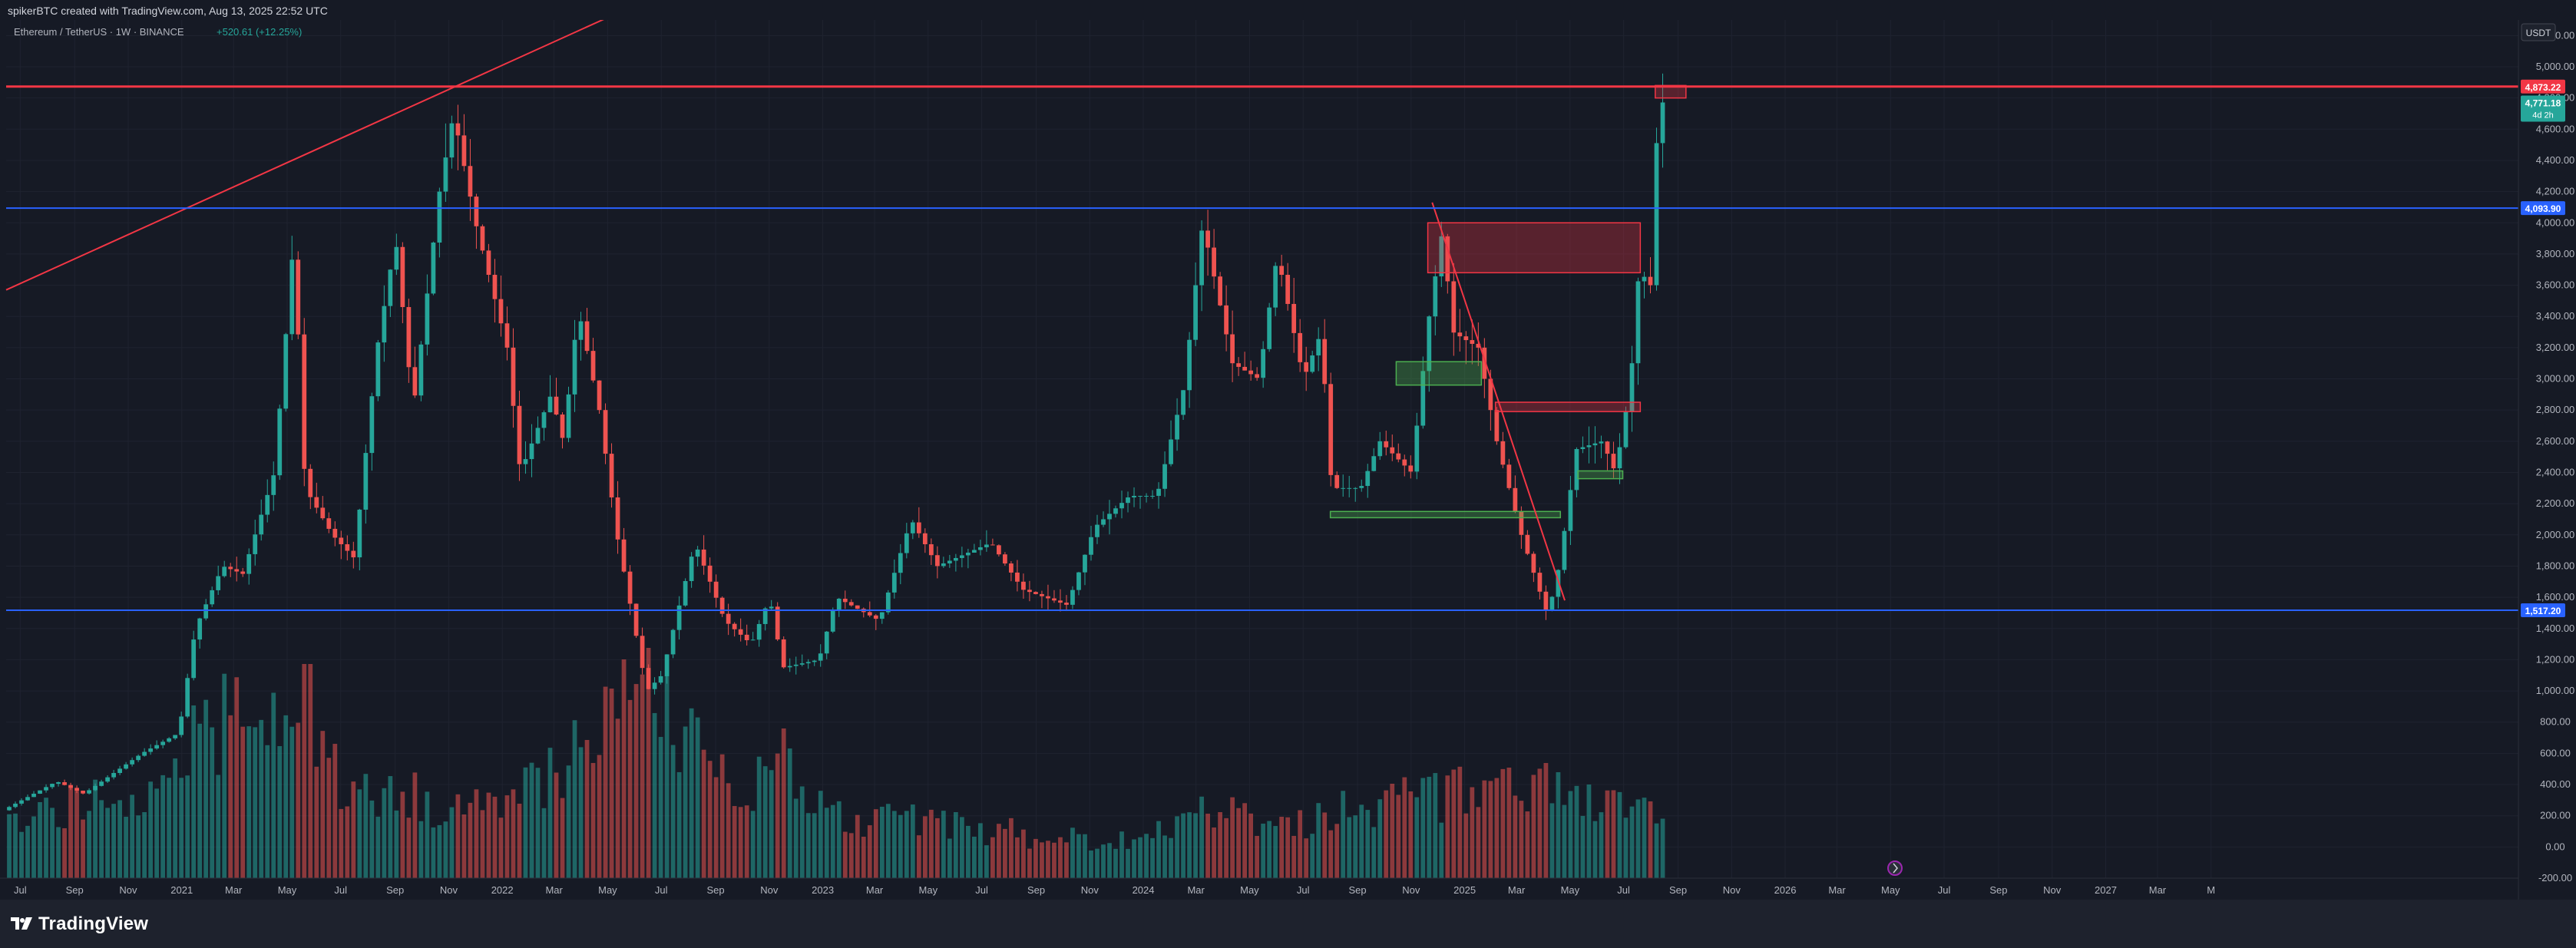 This screenshot has height=948, width=2576. I want to click on last-price-label: 4,771.18, so click(2543, 102).